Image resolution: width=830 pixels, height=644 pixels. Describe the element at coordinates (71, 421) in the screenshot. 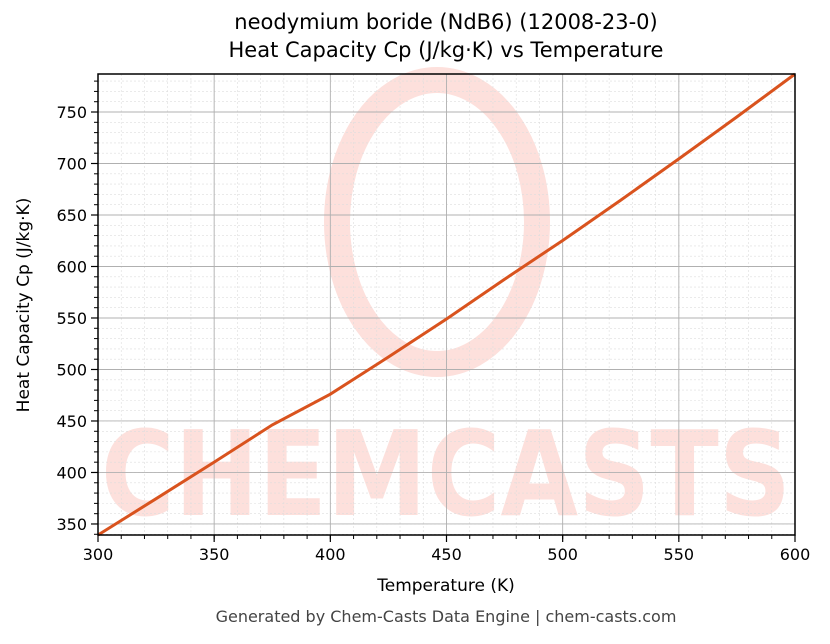

I see `y-tick-label: 450` at that location.